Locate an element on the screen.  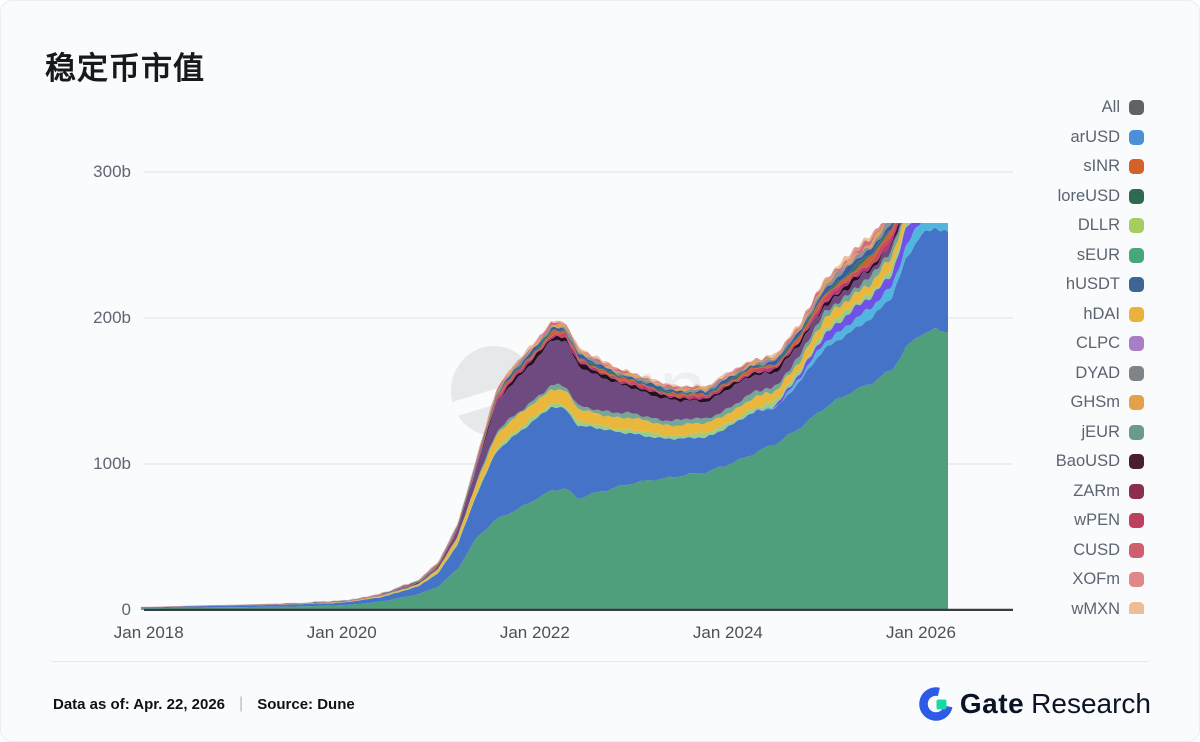
x-tick-Jan-2020: Jan 2020 is located at coordinates (341, 632).